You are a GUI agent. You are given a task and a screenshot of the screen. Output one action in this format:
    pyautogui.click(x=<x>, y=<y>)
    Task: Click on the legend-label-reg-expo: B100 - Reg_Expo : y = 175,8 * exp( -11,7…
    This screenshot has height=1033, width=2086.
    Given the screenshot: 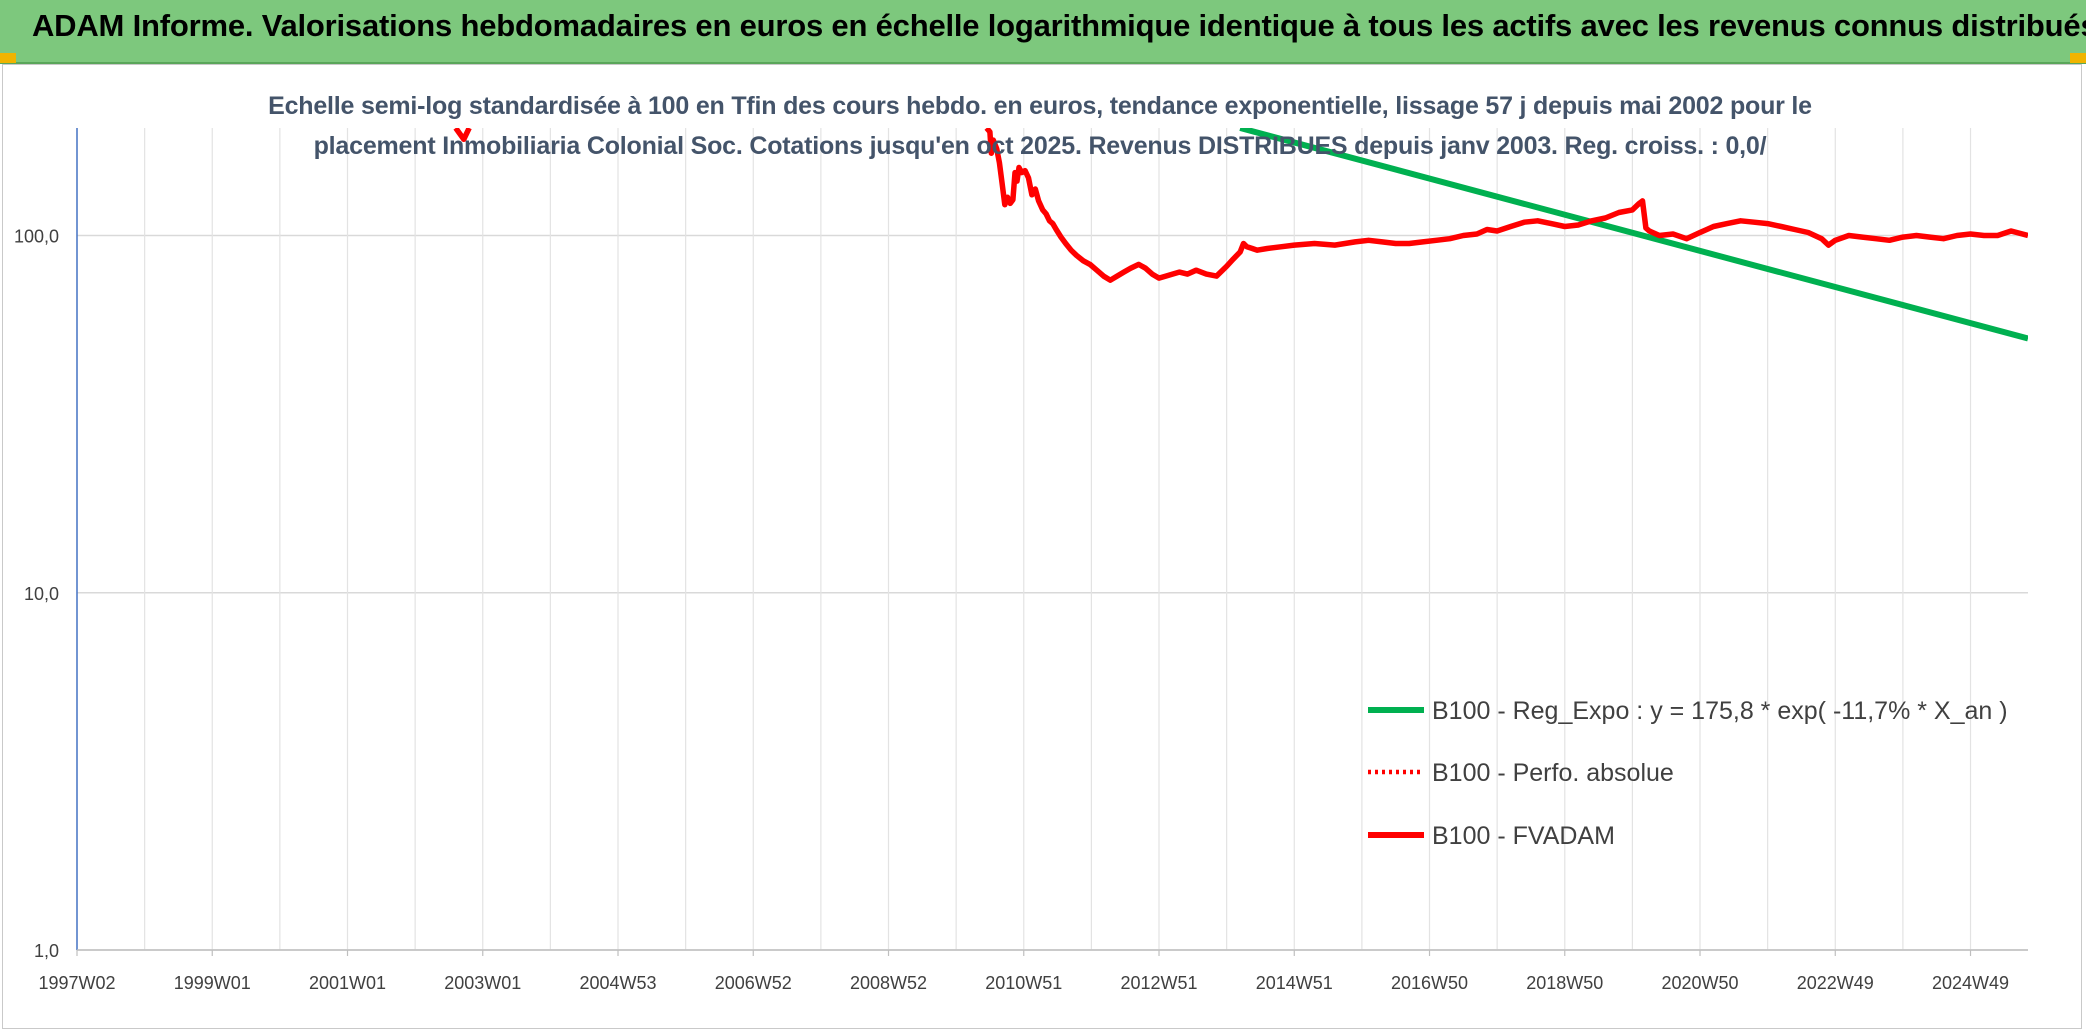 What is the action you would take?
    pyautogui.click(x=1720, y=711)
    